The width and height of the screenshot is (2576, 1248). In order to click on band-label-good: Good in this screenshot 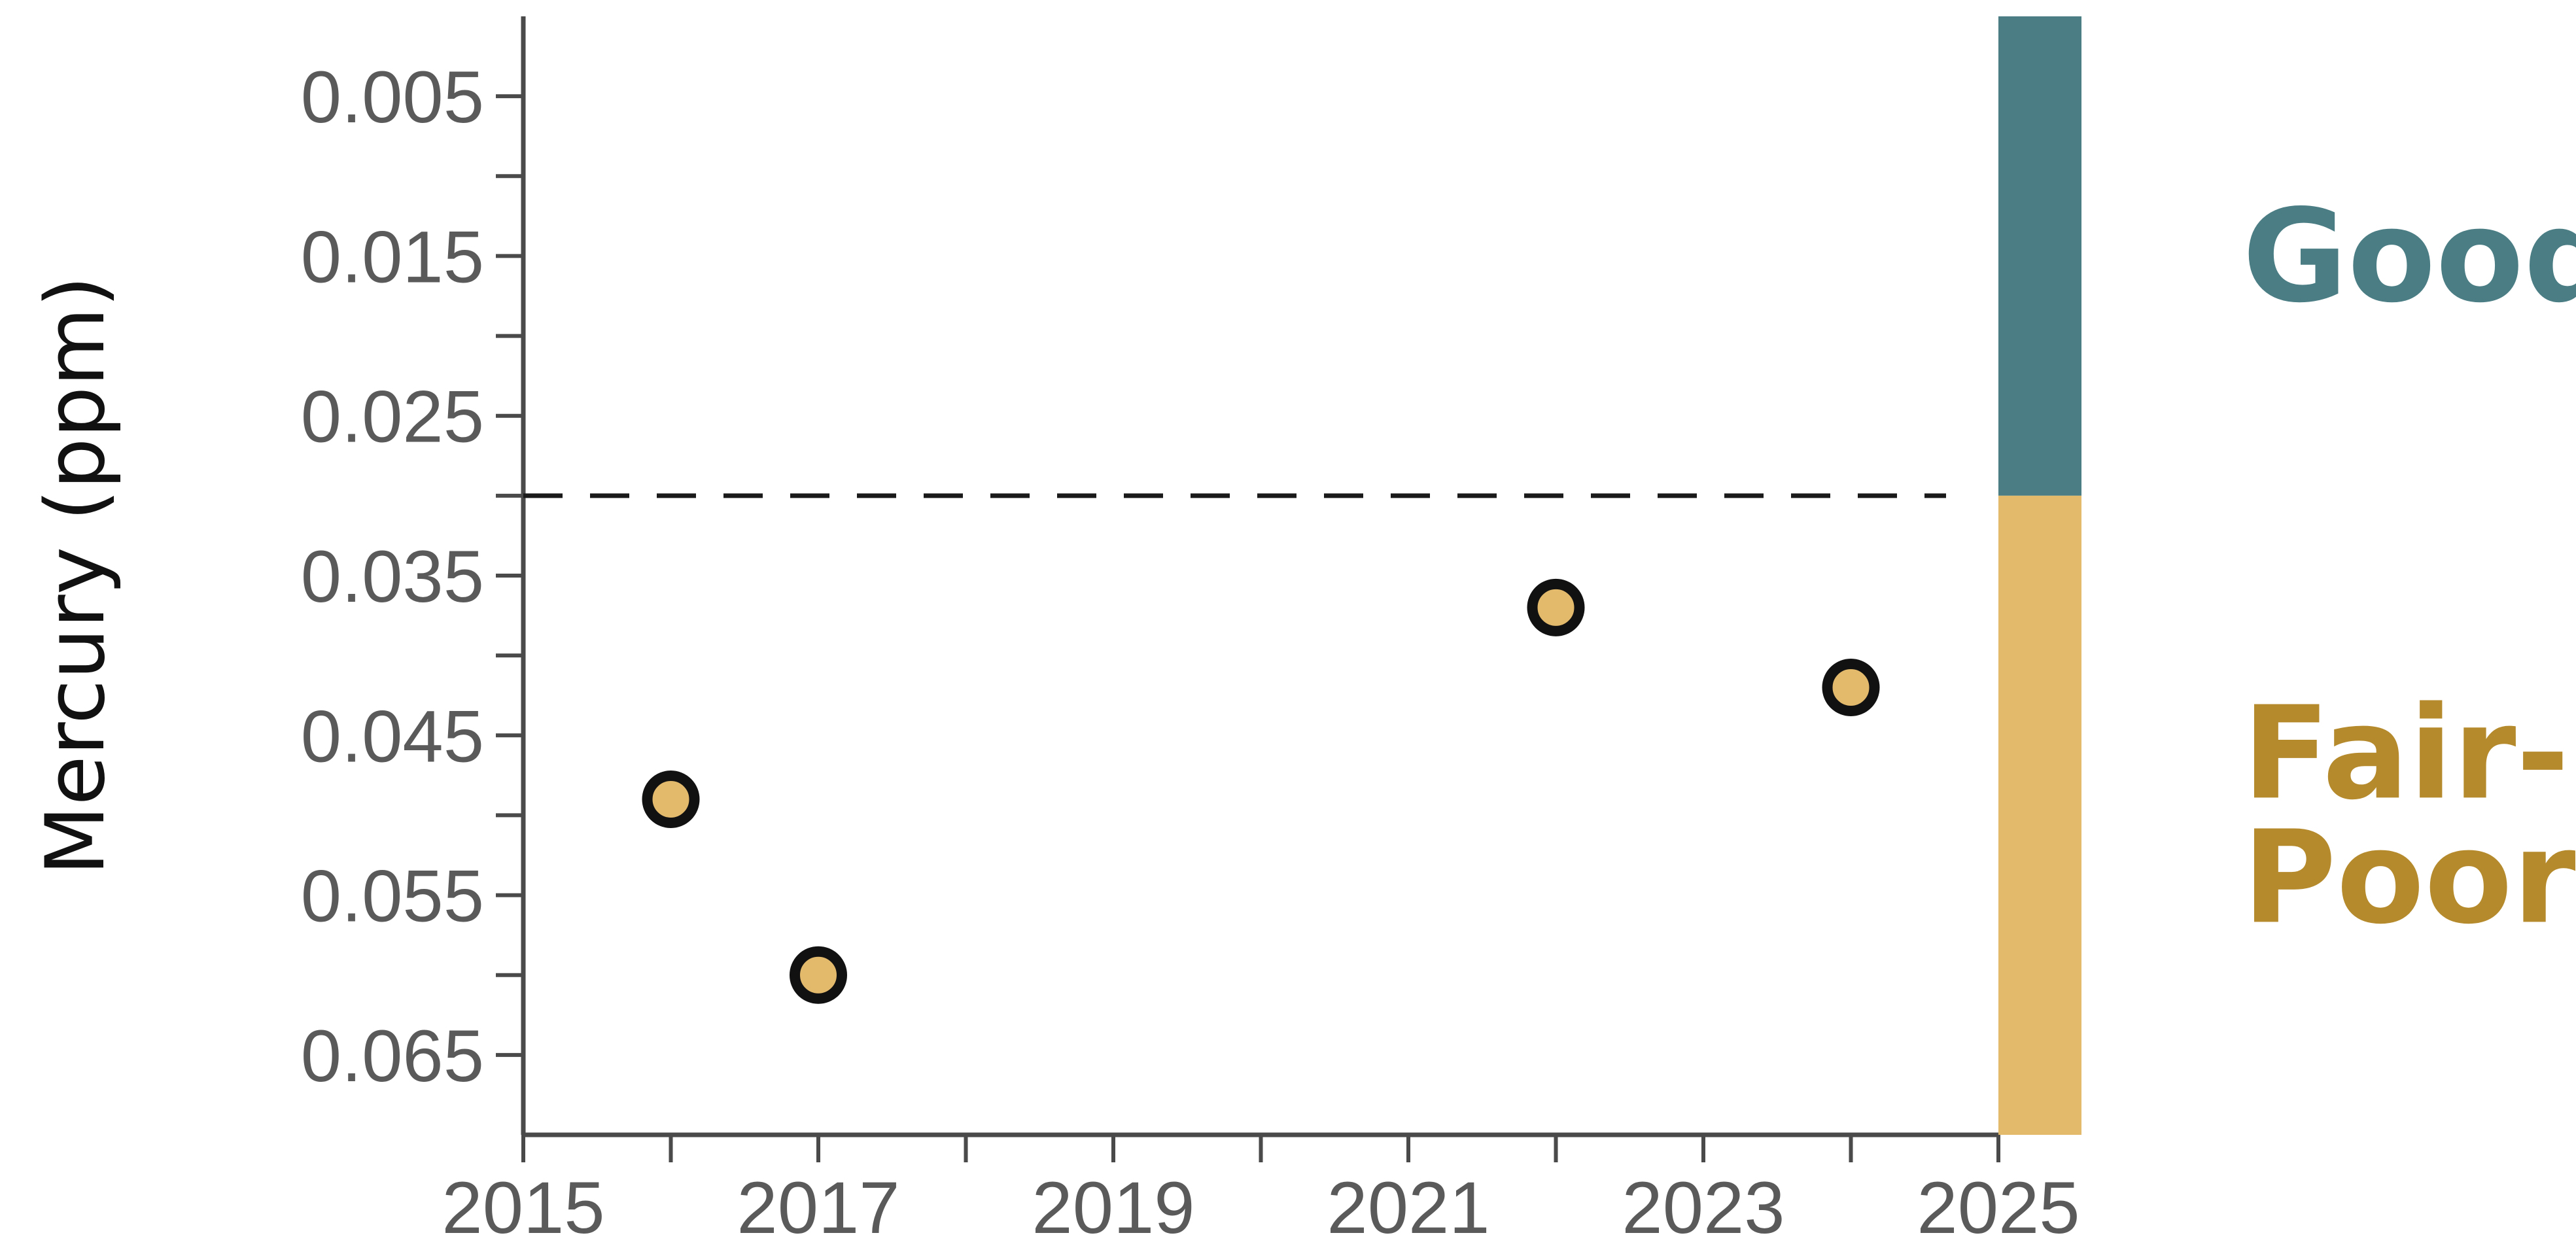, I will do `click(2409, 256)`.